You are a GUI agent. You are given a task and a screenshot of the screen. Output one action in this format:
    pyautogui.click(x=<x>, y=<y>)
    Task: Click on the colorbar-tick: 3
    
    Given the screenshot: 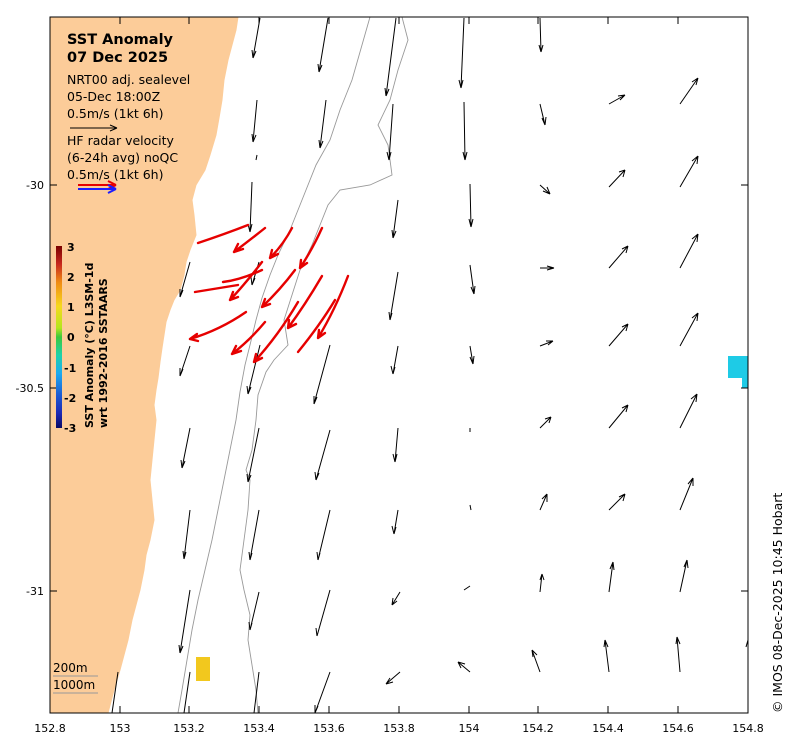 What is the action you would take?
    pyautogui.click(x=71, y=247)
    